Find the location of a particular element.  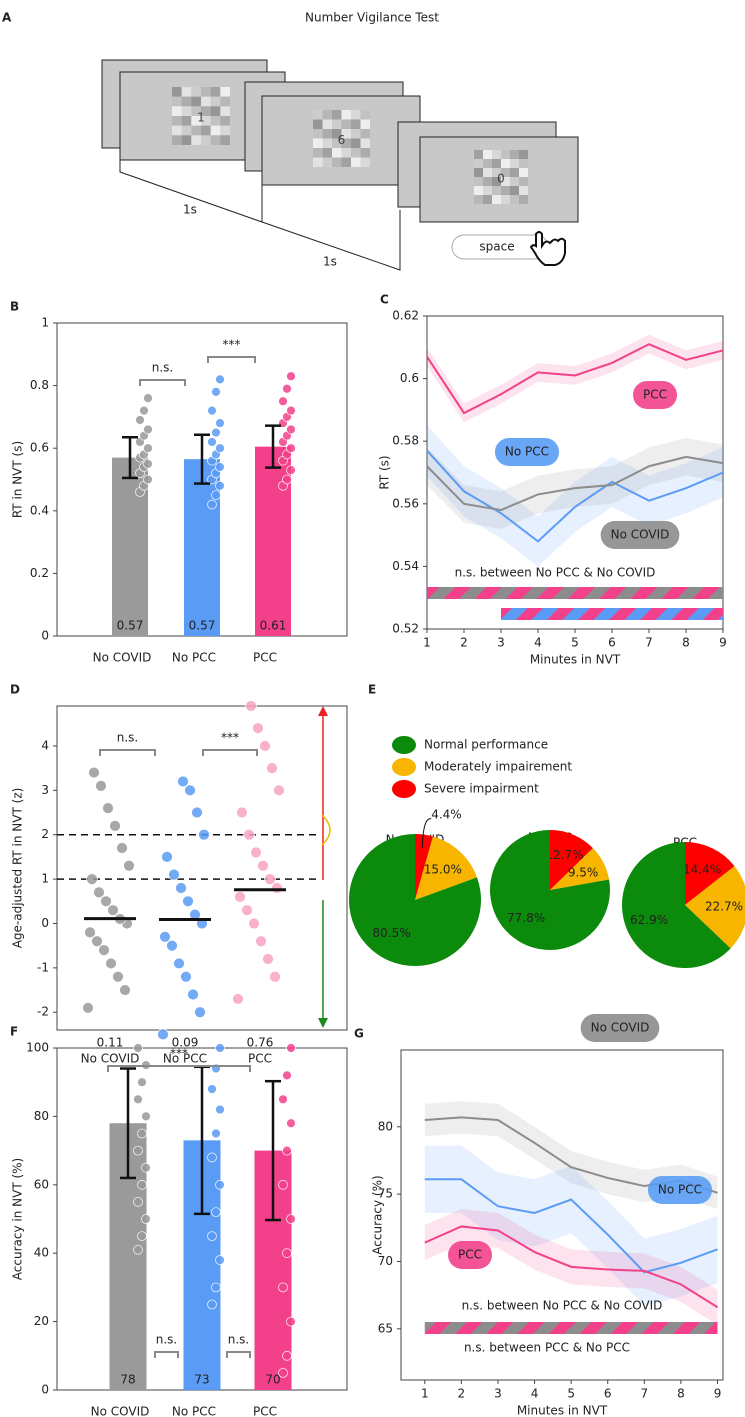

panel-label: D is located at coordinates (15, 690).